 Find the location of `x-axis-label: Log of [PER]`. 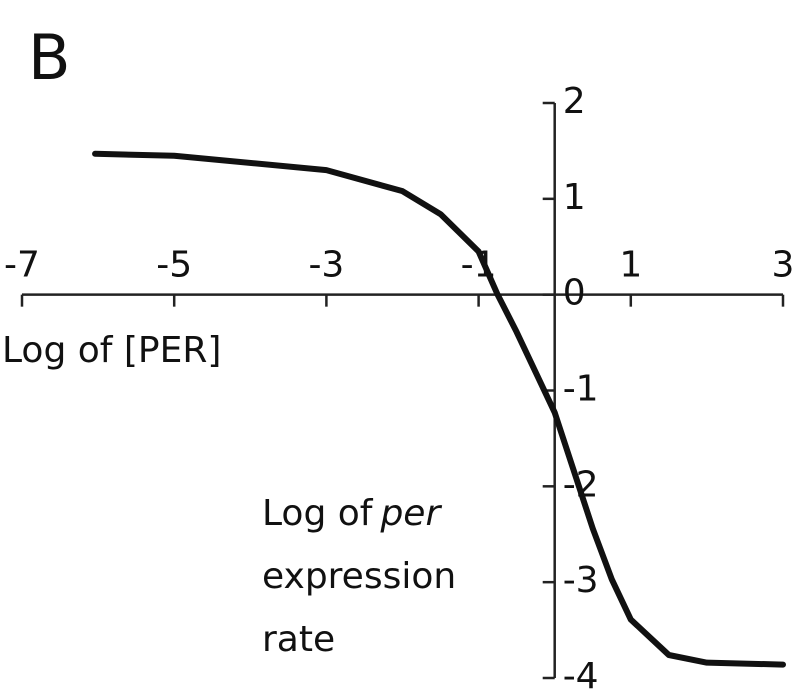

x-axis-label: Log of [PER] is located at coordinates (111, 350).